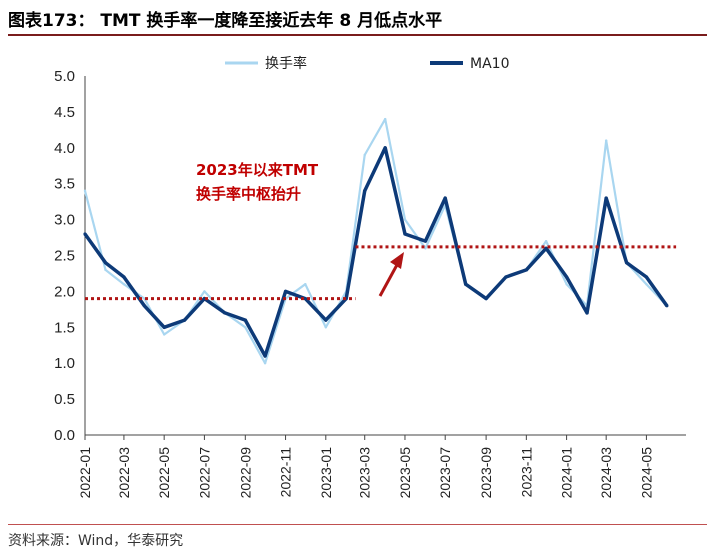  Describe the element at coordinates (486, 473) in the screenshot. I see `x-tick-label: 2023-09` at that location.